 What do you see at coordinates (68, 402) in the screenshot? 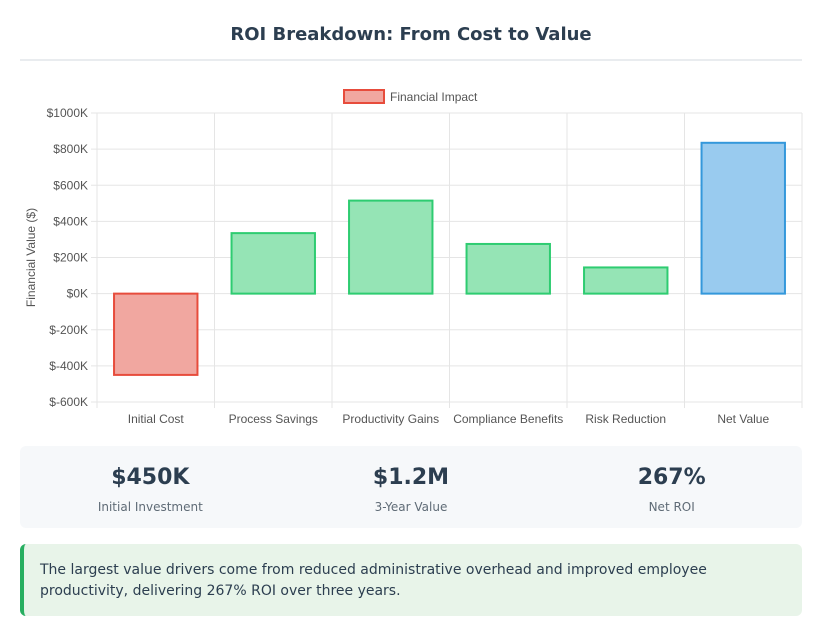
I see `y-tick-label: $-600K` at bounding box center [68, 402].